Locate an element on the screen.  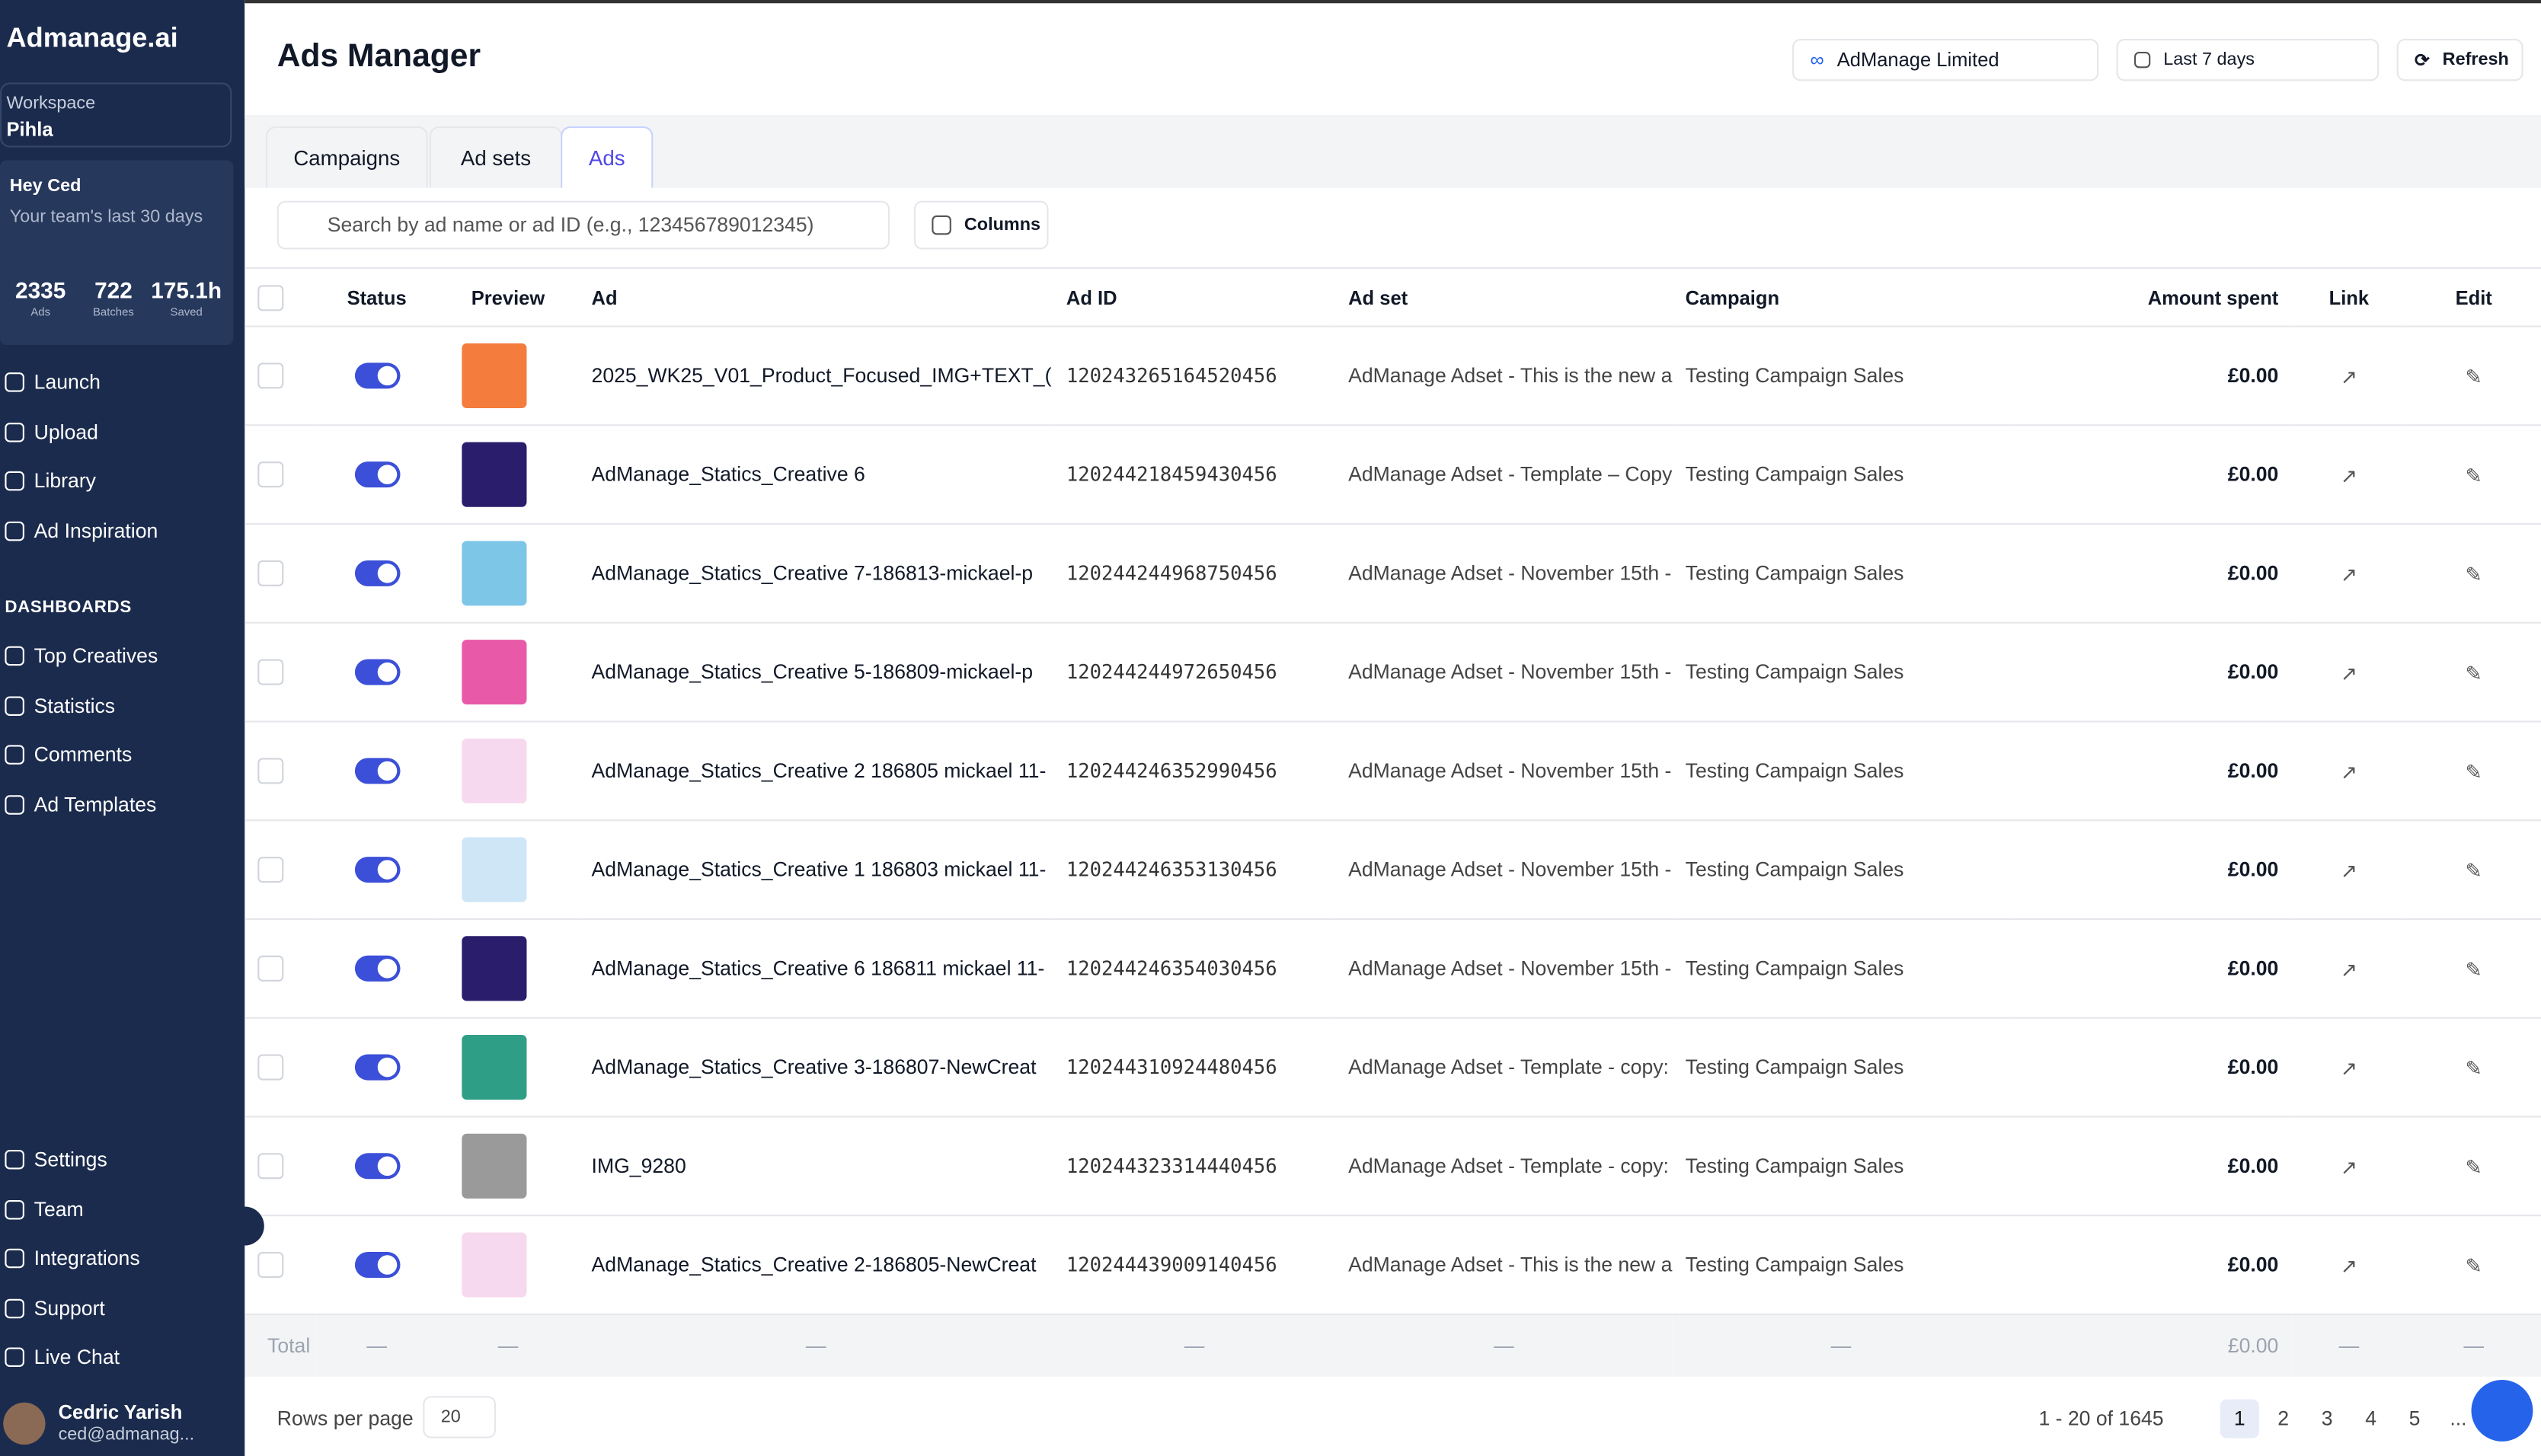
status-cell is located at coordinates (376, 870).